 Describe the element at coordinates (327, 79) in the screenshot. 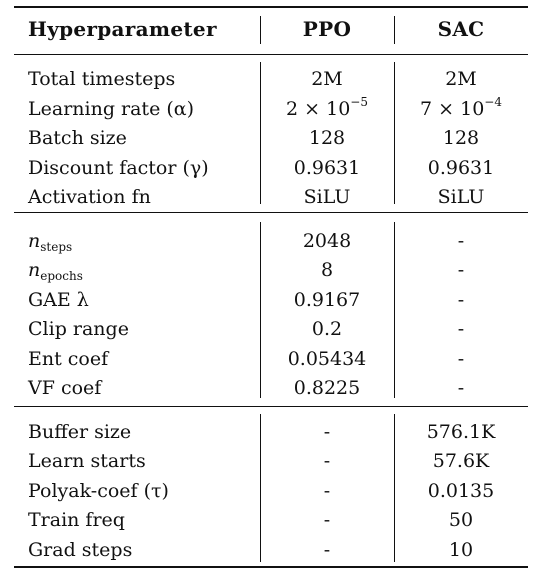

I see `ppo-value: 2M` at that location.